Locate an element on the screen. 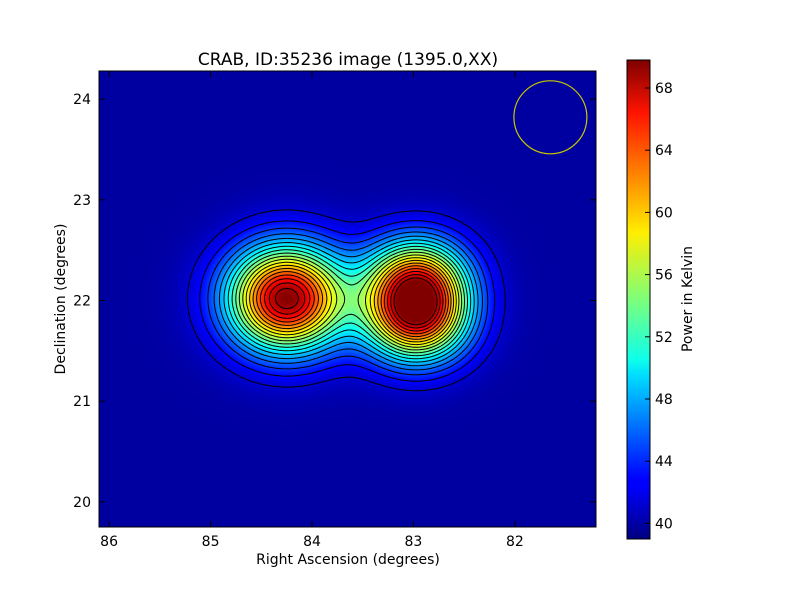 This screenshot has width=800, height=600. x-tick-label: 84 is located at coordinates (312, 542).